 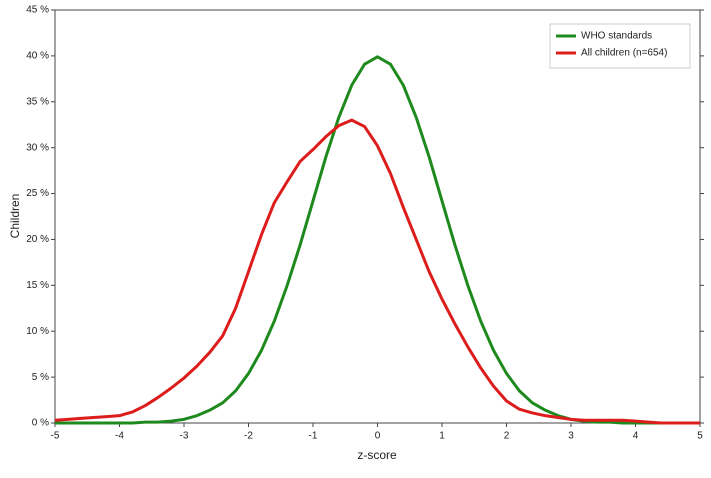 What do you see at coordinates (37, 331) in the screenshot?
I see `y-tick-label: 10 %` at bounding box center [37, 331].